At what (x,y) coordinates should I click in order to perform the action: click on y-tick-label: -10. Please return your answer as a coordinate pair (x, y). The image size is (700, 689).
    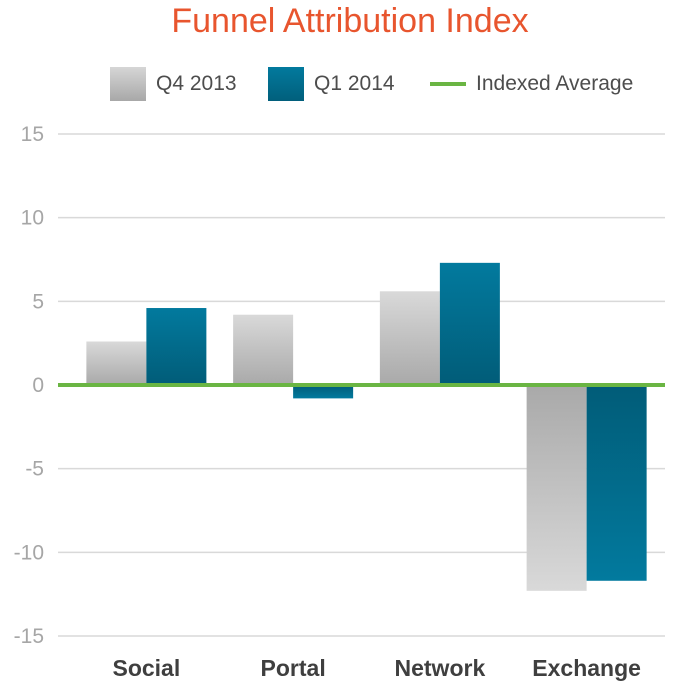
    Looking at the image, I should click on (29, 552).